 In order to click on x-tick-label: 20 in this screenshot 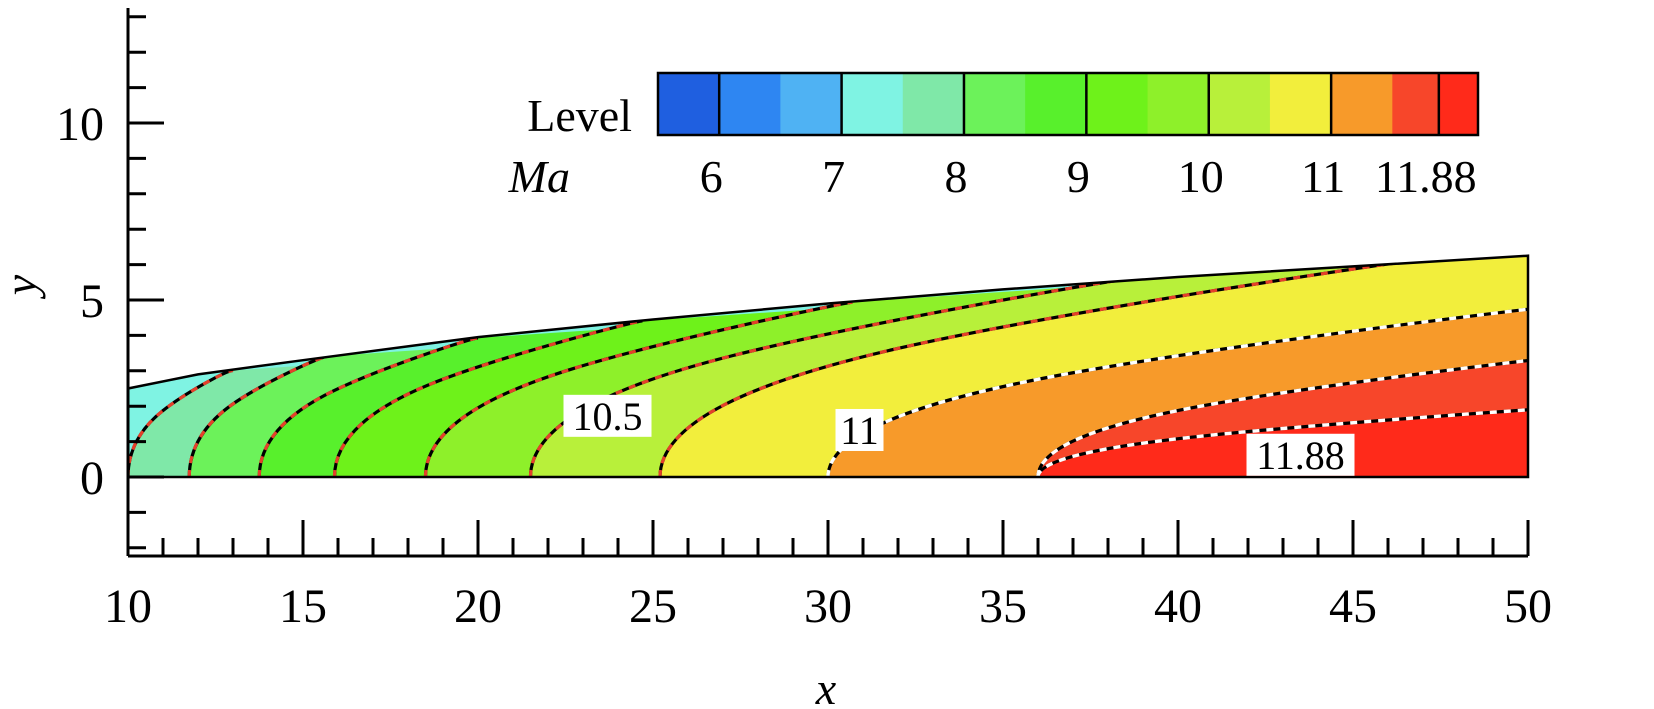, I will do `click(478, 606)`.